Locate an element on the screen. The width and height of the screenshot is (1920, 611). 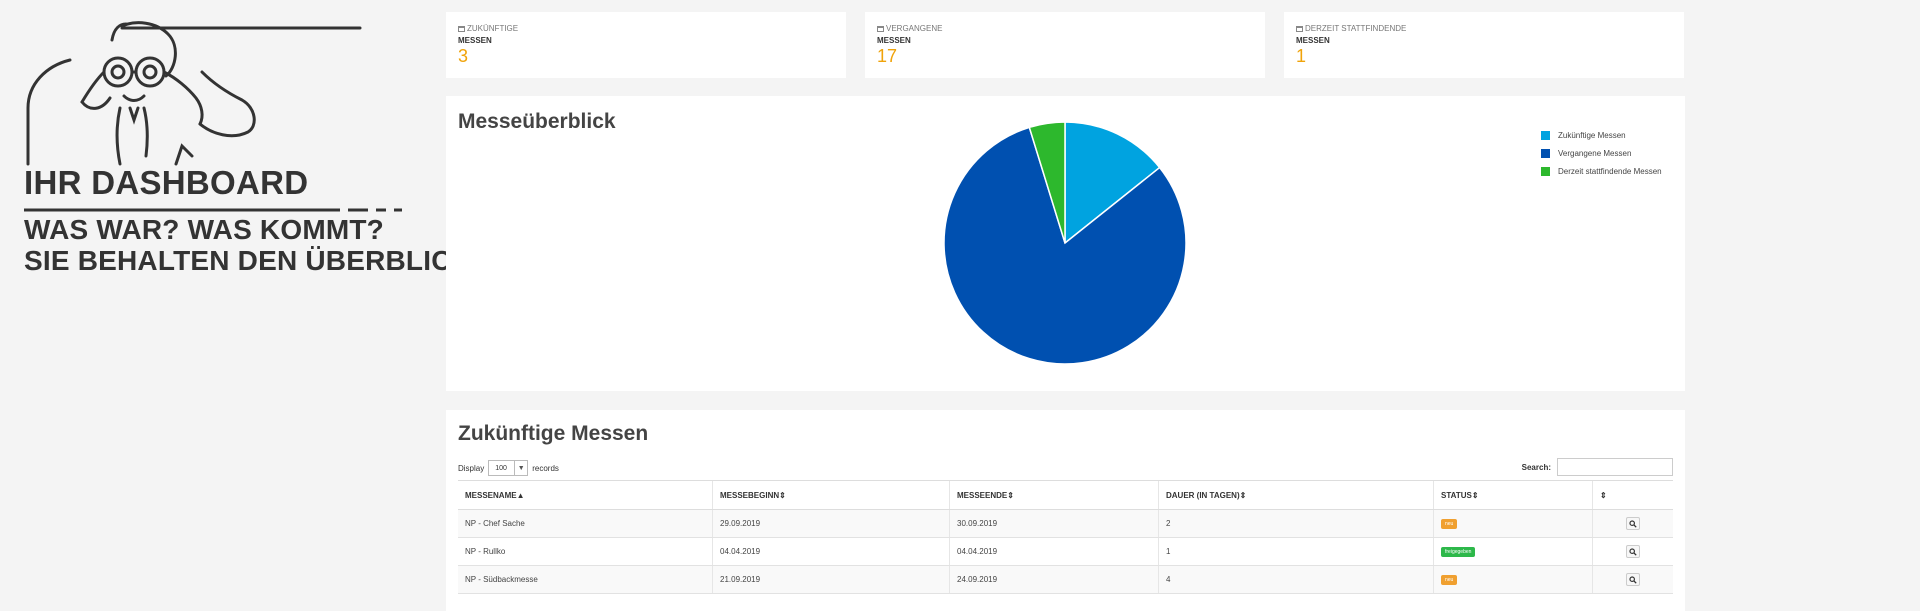
records-label: records is located at coordinates (545, 468).